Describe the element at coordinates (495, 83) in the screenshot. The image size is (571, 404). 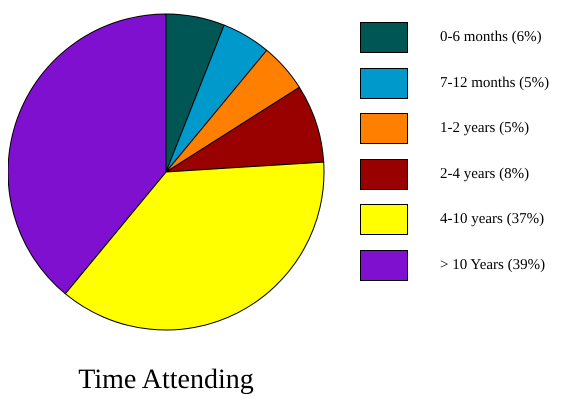
I see `legend-label: 7-12 months (5%)` at that location.